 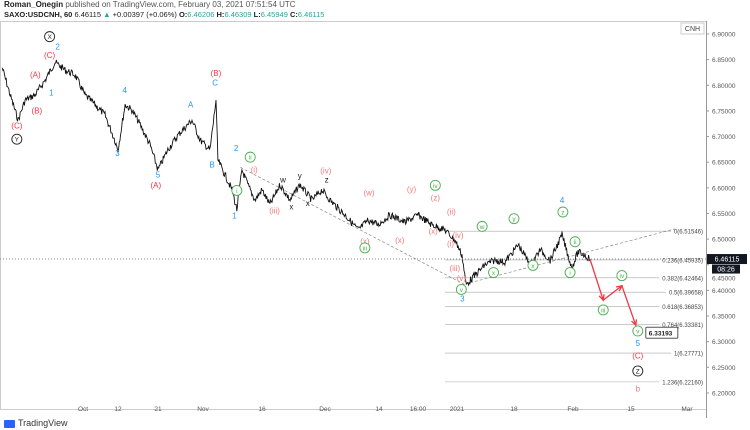 I want to click on y-tick-label: 6.75000, so click(x=724, y=111).